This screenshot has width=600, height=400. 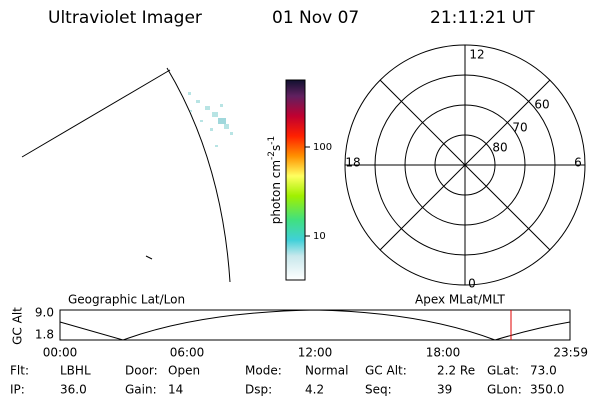 What do you see at coordinates (322, 147) in the screenshot?
I see `tick-label: 100` at bounding box center [322, 147].